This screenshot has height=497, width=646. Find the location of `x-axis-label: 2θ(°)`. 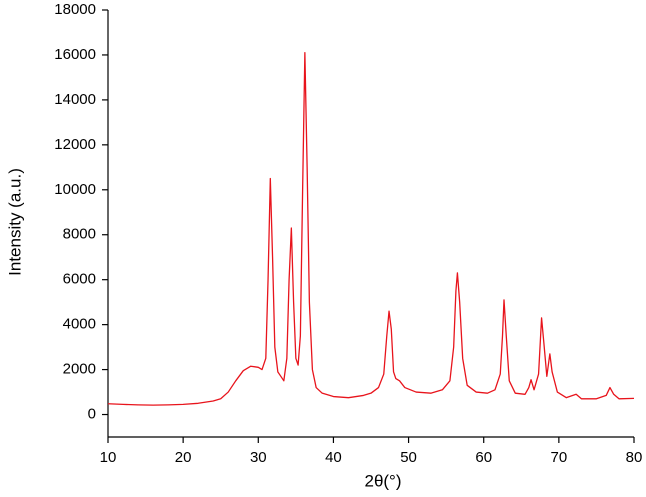

x-axis-label: 2θ(°) is located at coordinates (382, 480).